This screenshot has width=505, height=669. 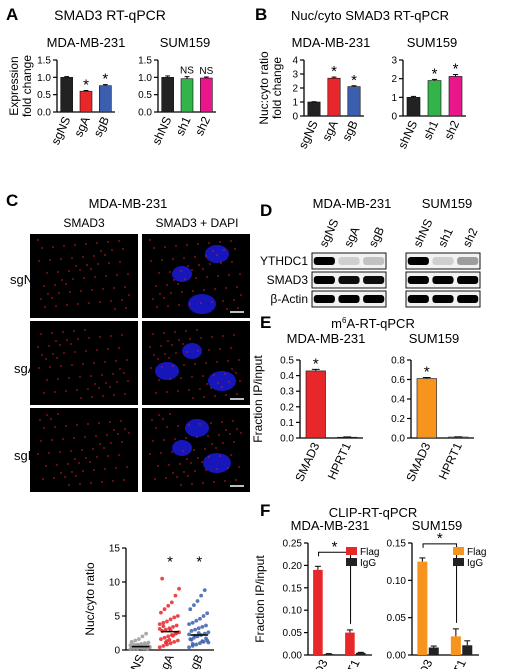 What do you see at coordinates (265, 322) in the screenshot?
I see `panel-letter-e: E` at bounding box center [265, 322].